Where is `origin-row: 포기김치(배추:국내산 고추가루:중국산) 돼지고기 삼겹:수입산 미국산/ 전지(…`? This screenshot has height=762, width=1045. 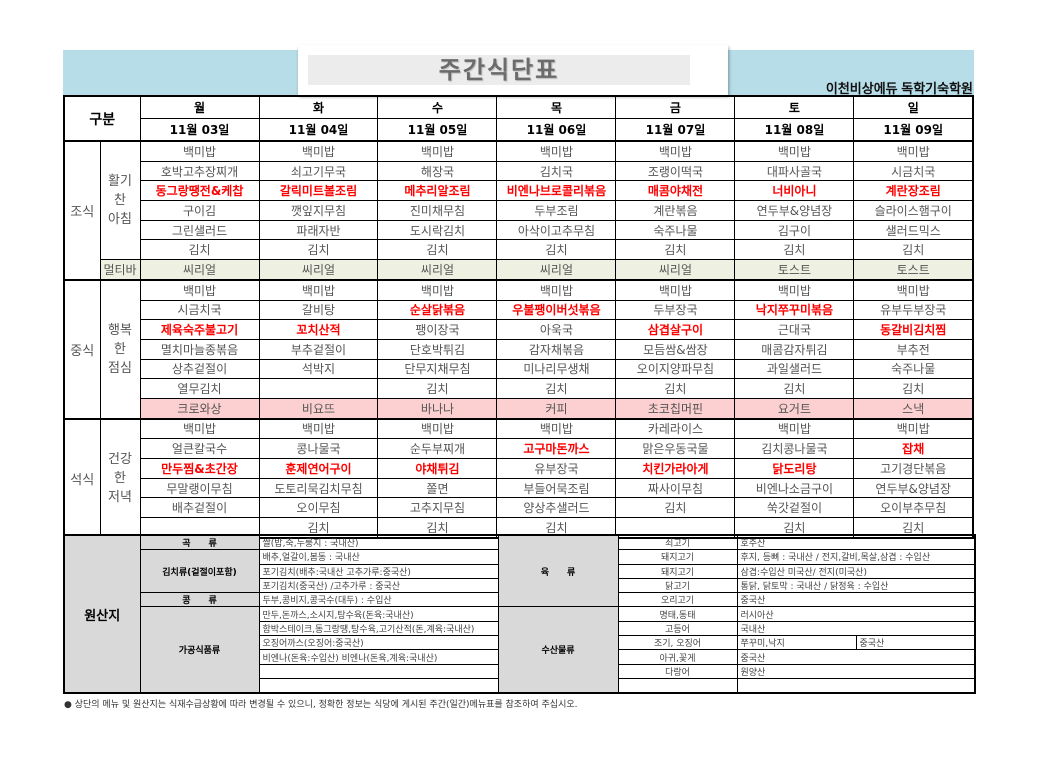
origin-row: 포기김치(배추:국내산 고추가루:중국산) 돼지고기 삼겹:수입산 미국산/ 전지(… is located at coordinates (520, 571).